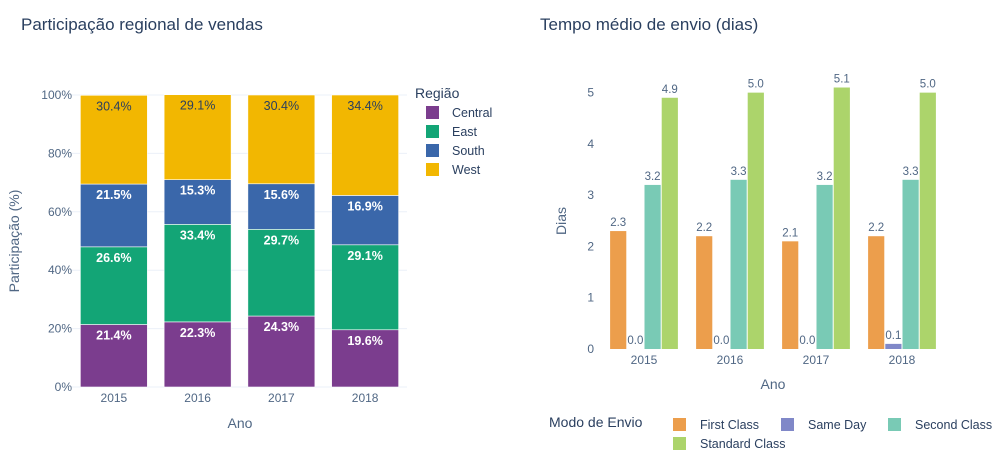  I want to click on data-label: 4.9, so click(670, 90).